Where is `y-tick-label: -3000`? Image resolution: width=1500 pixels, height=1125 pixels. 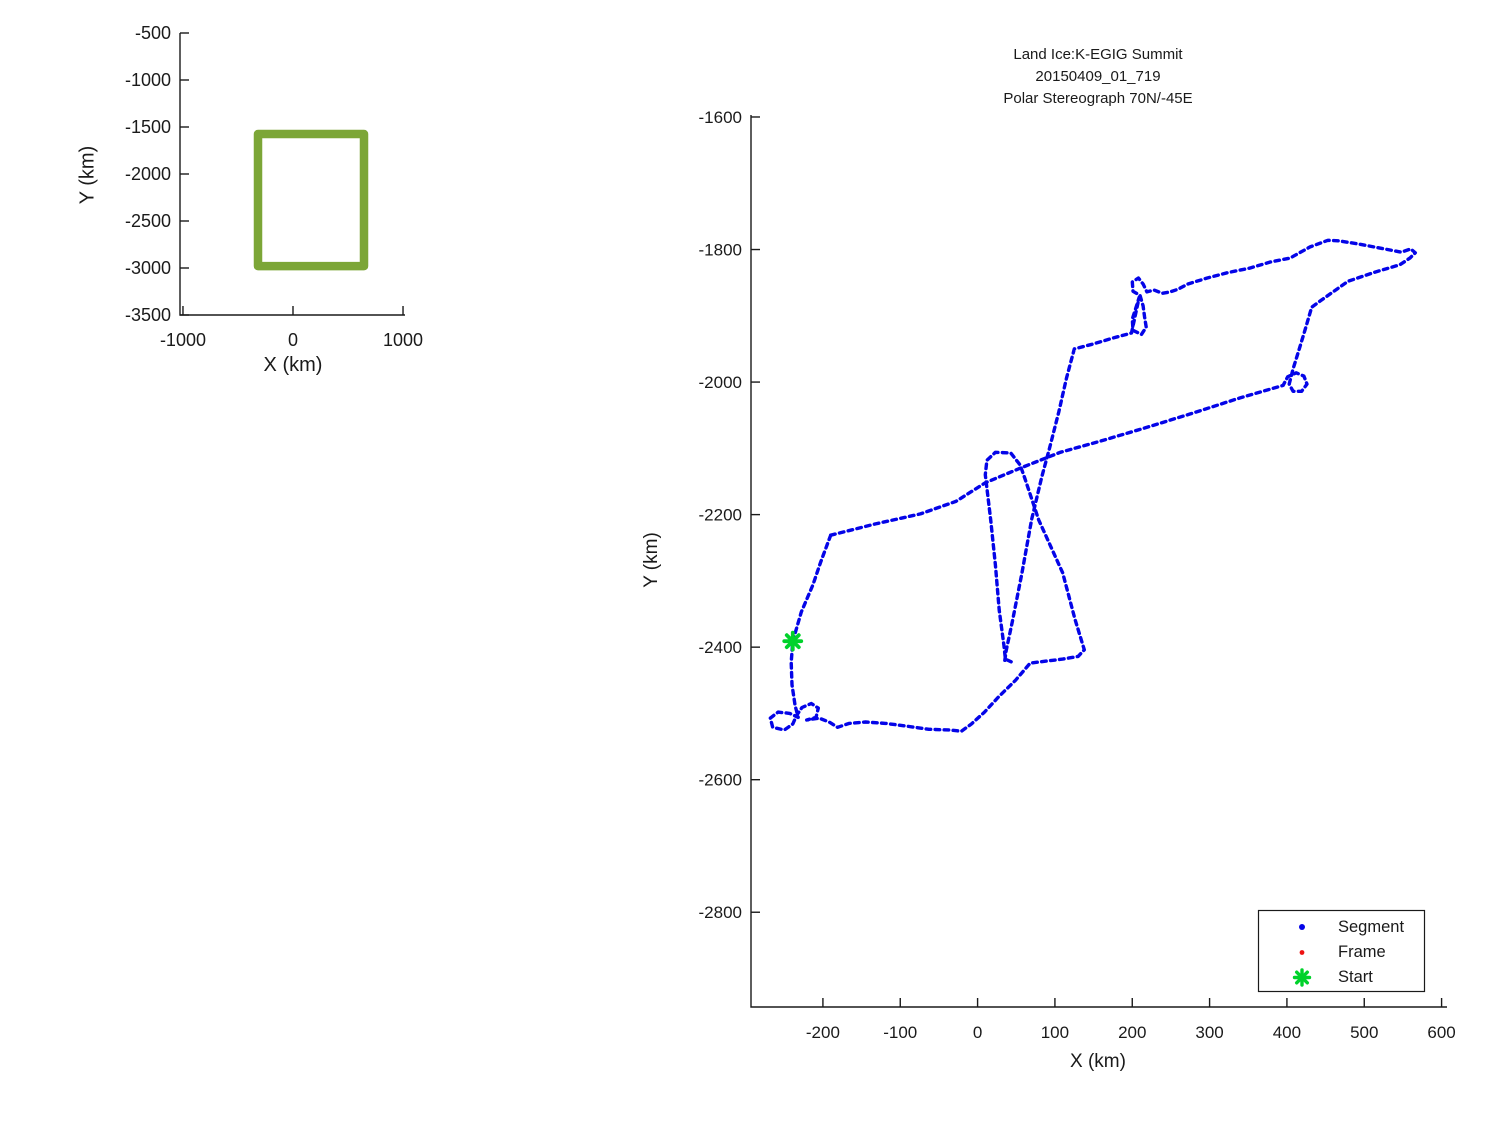 y-tick-label: -3000 is located at coordinates (148, 268).